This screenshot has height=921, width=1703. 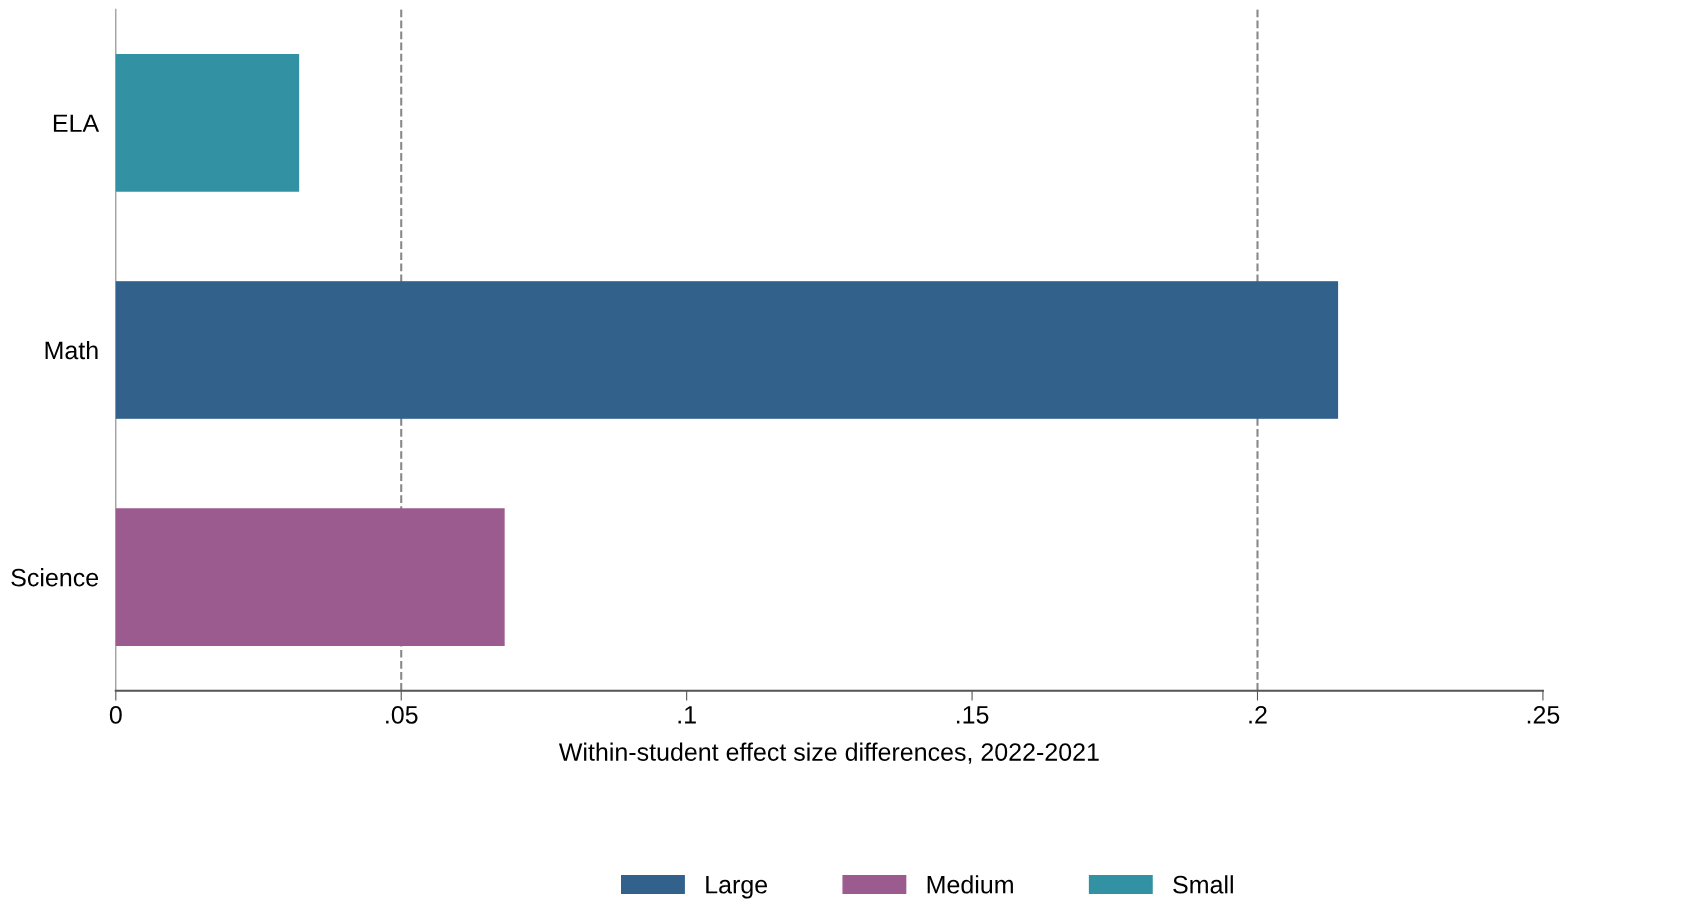 What do you see at coordinates (687, 715) in the screenshot?
I see `x-tick-label: .1` at bounding box center [687, 715].